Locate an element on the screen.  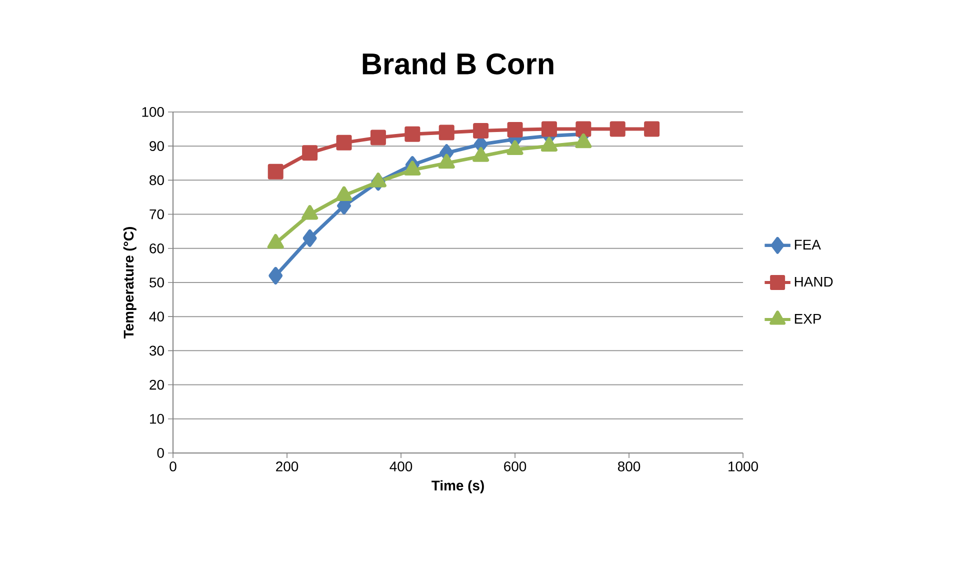
x-tick-label: 800 is located at coordinates (629, 466).